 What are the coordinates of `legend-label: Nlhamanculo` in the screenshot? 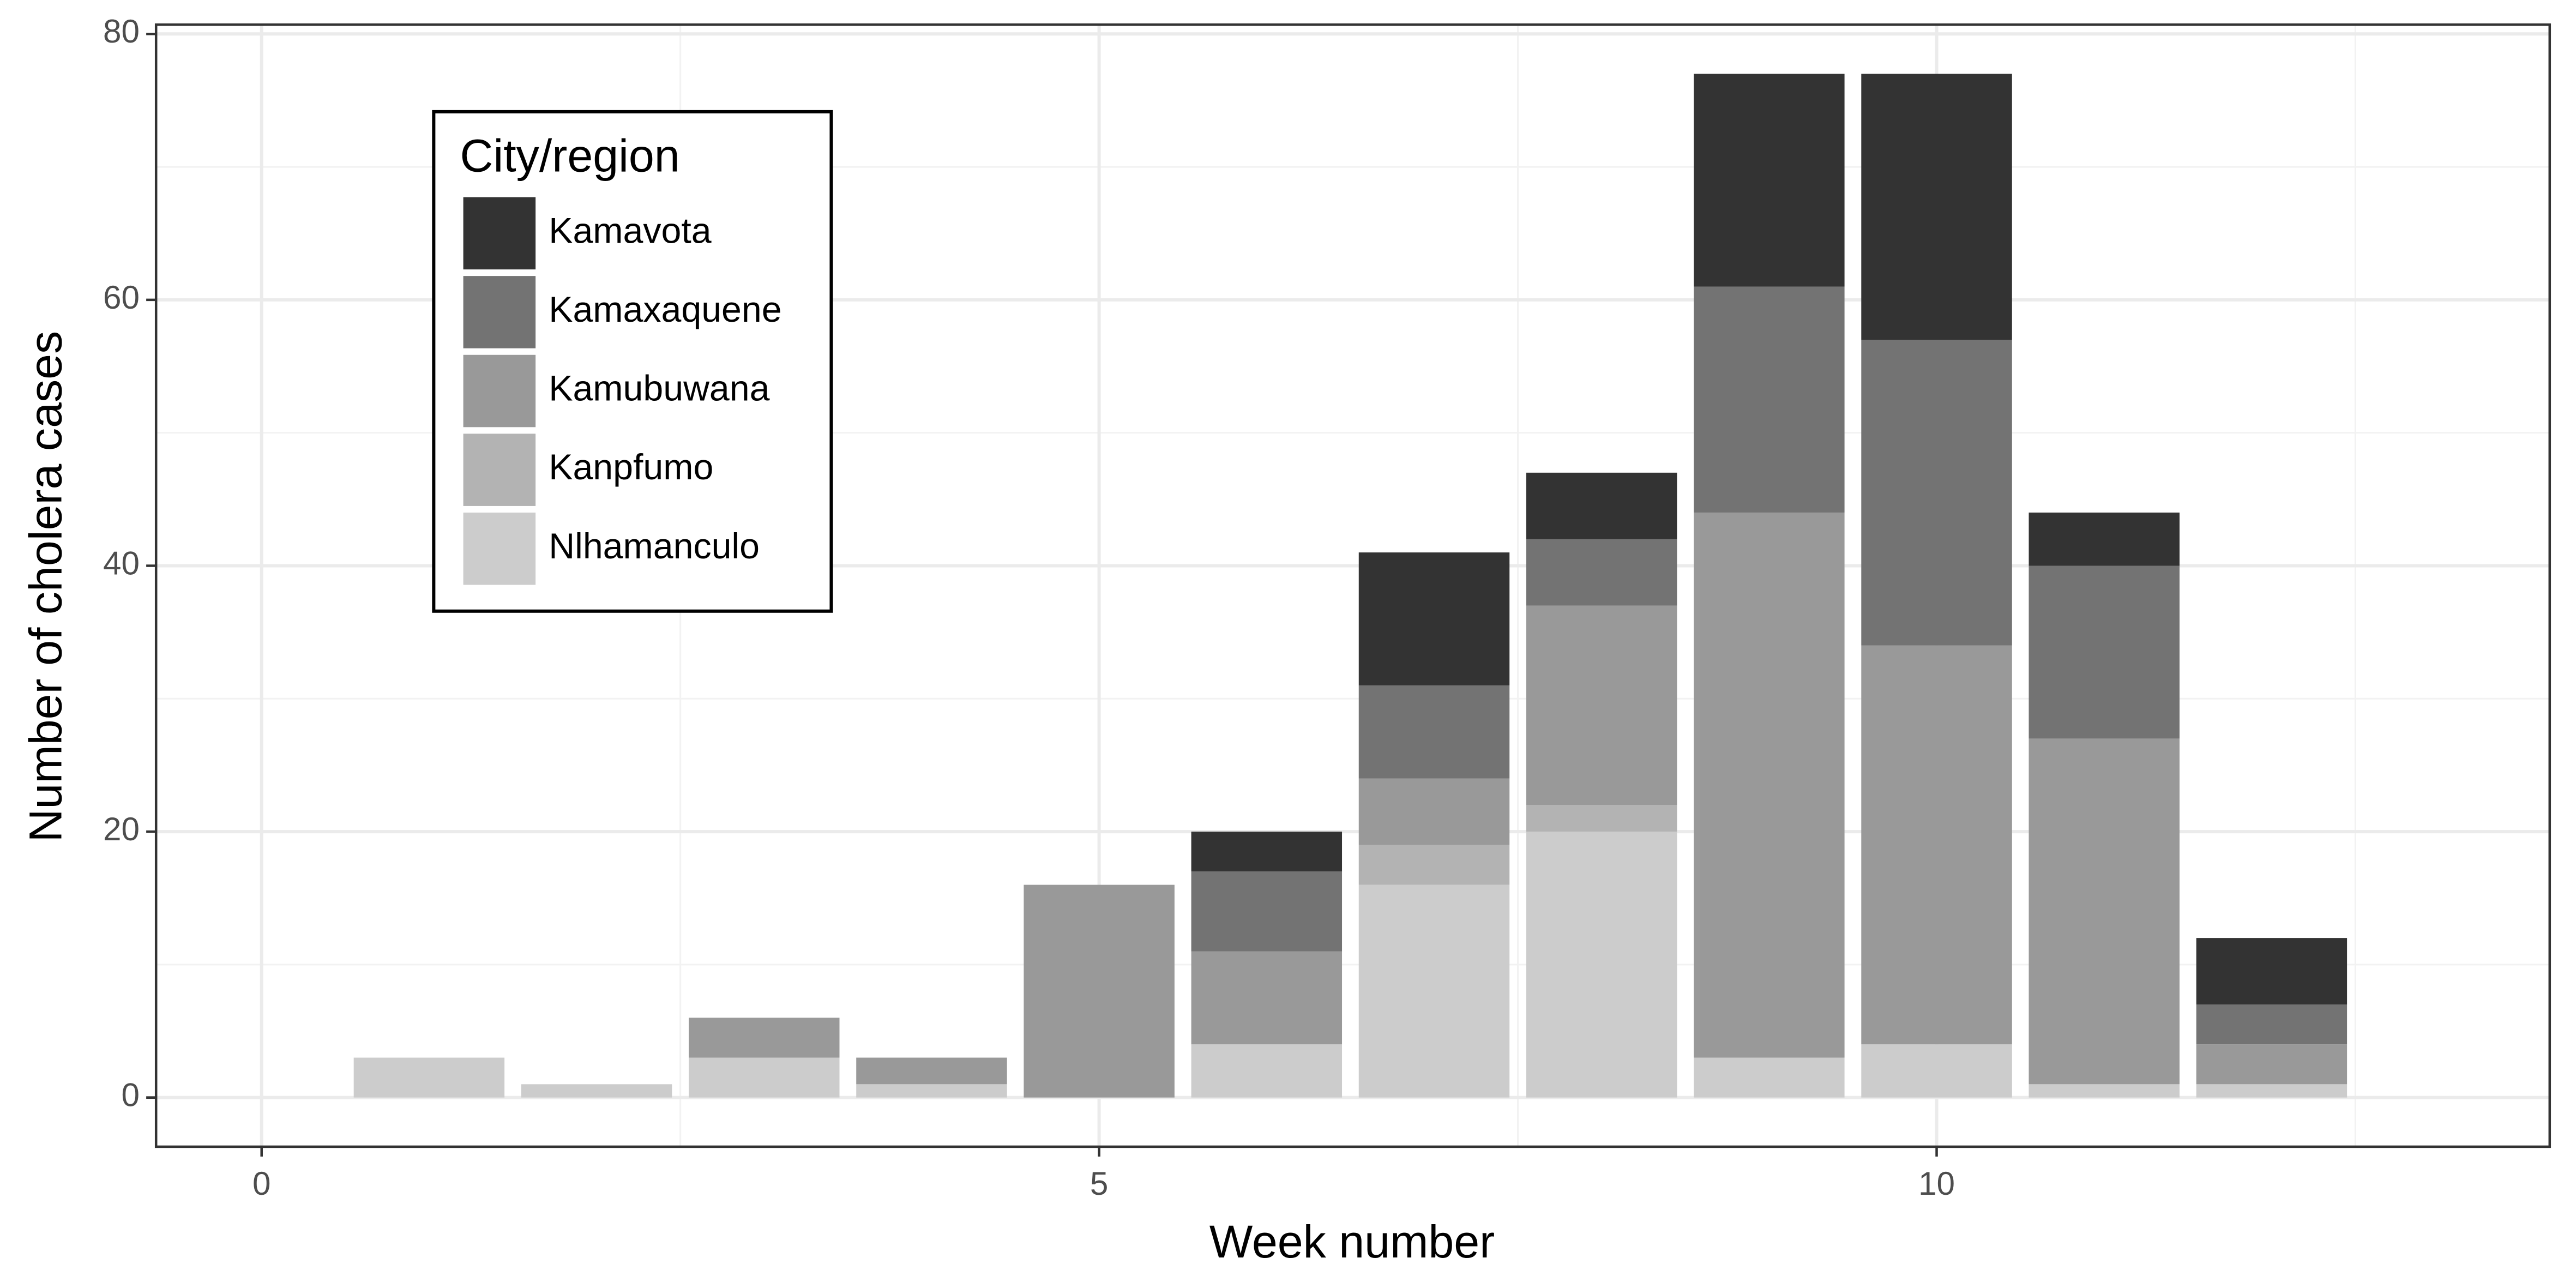 It's located at (654, 546).